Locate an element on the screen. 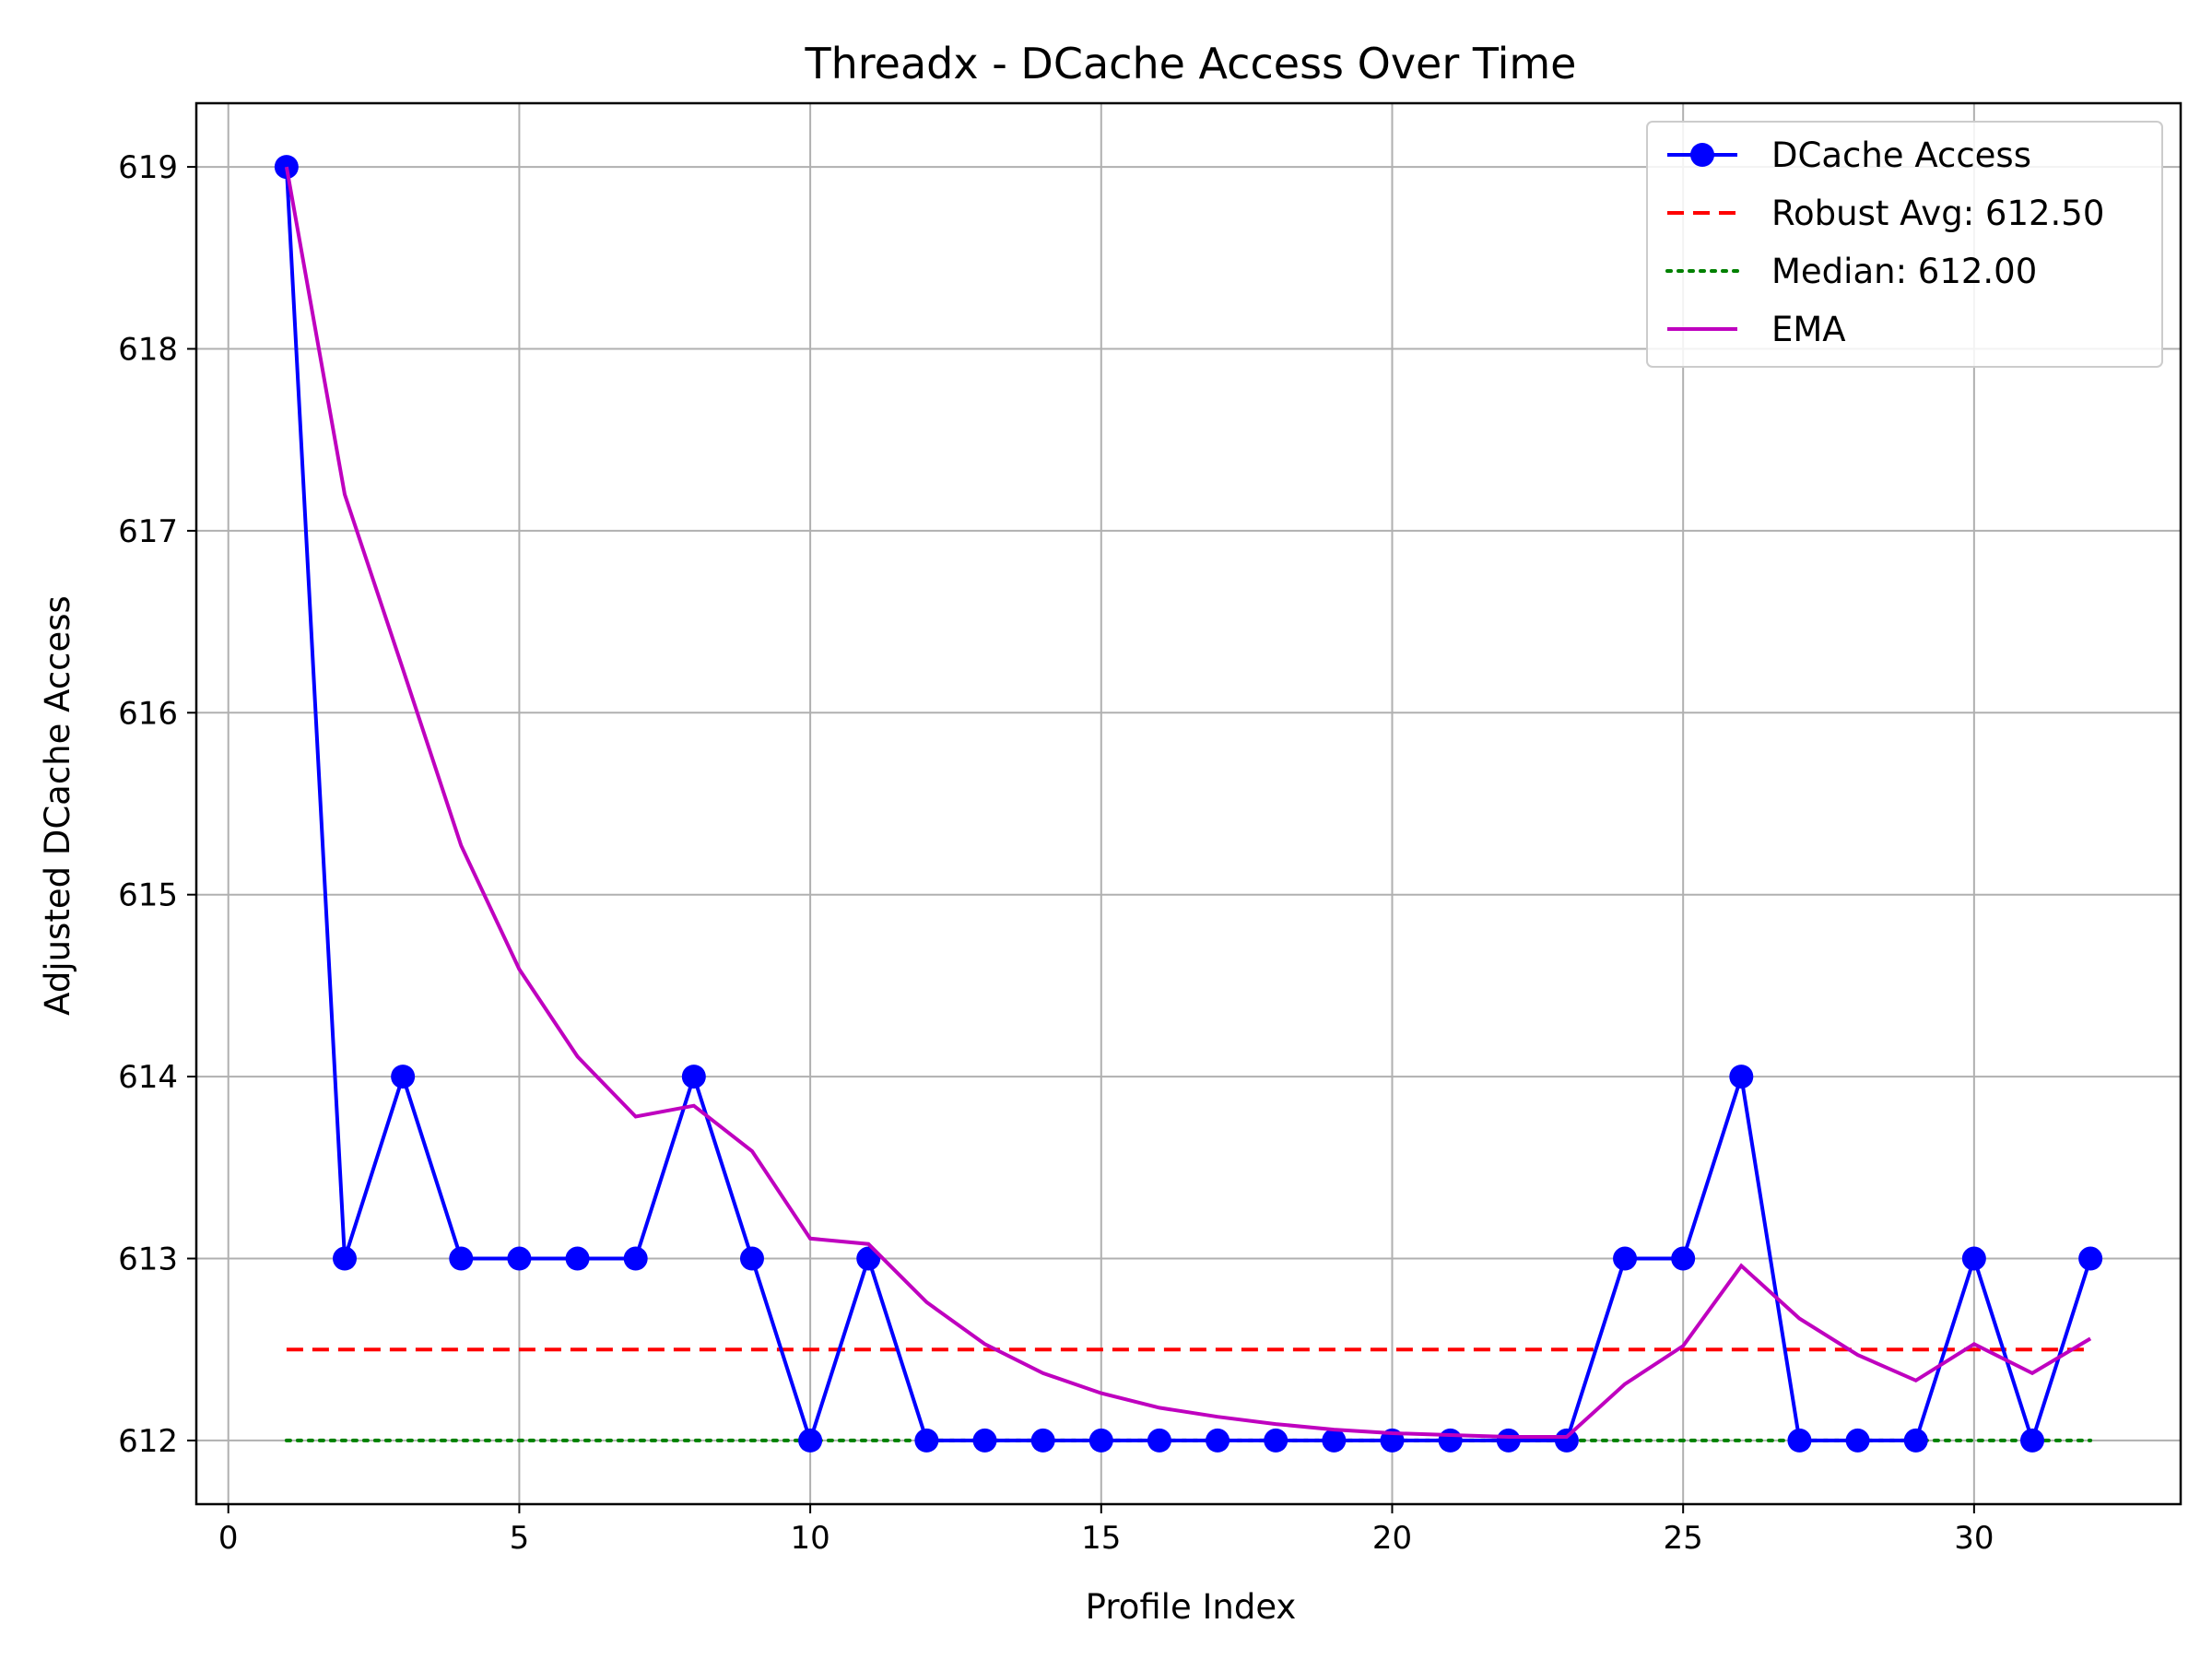 The image size is (2212, 1659). legend-label: Median: 612.00 is located at coordinates (1904, 271).